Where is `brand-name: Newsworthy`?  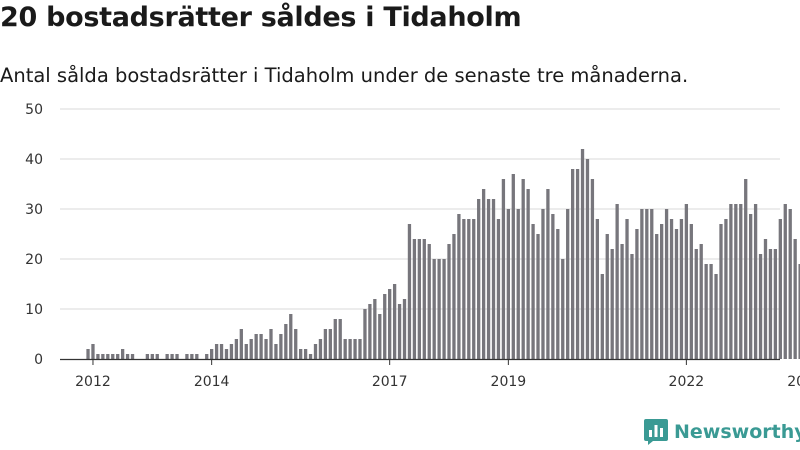
brand-name: Newsworthy is located at coordinates (737, 432).